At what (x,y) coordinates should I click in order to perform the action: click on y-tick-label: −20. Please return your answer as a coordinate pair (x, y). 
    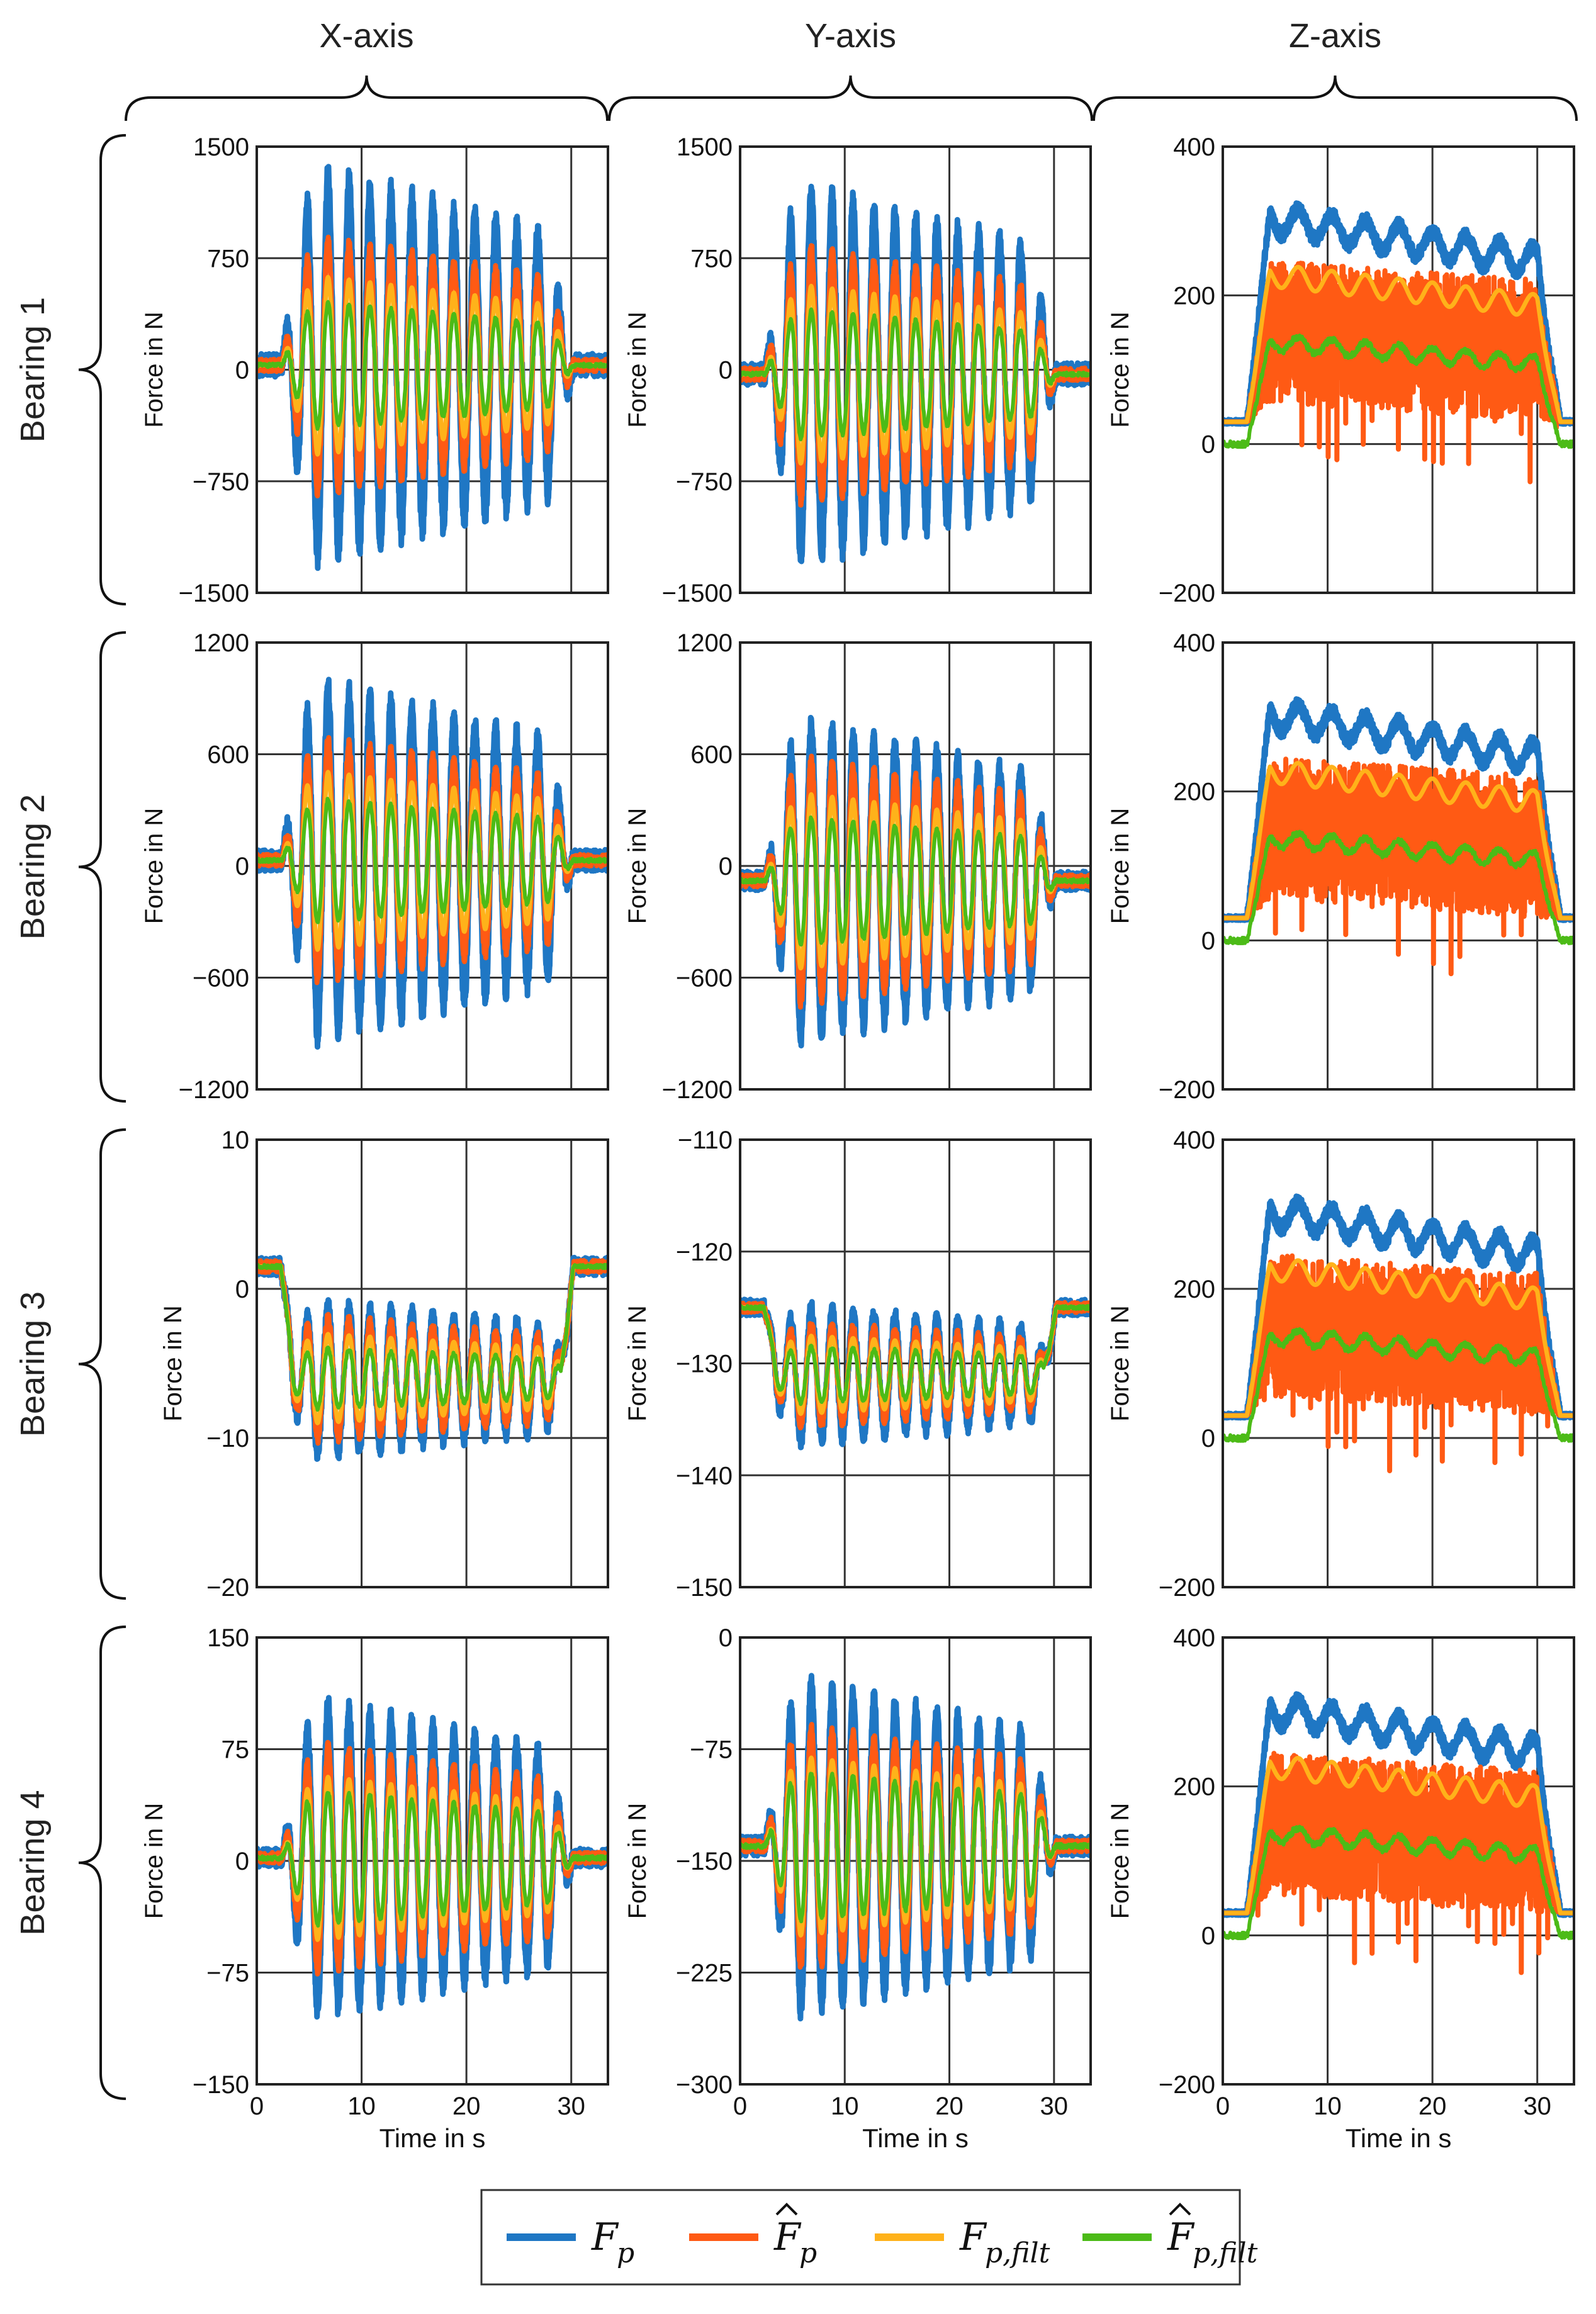
    Looking at the image, I should click on (227, 1588).